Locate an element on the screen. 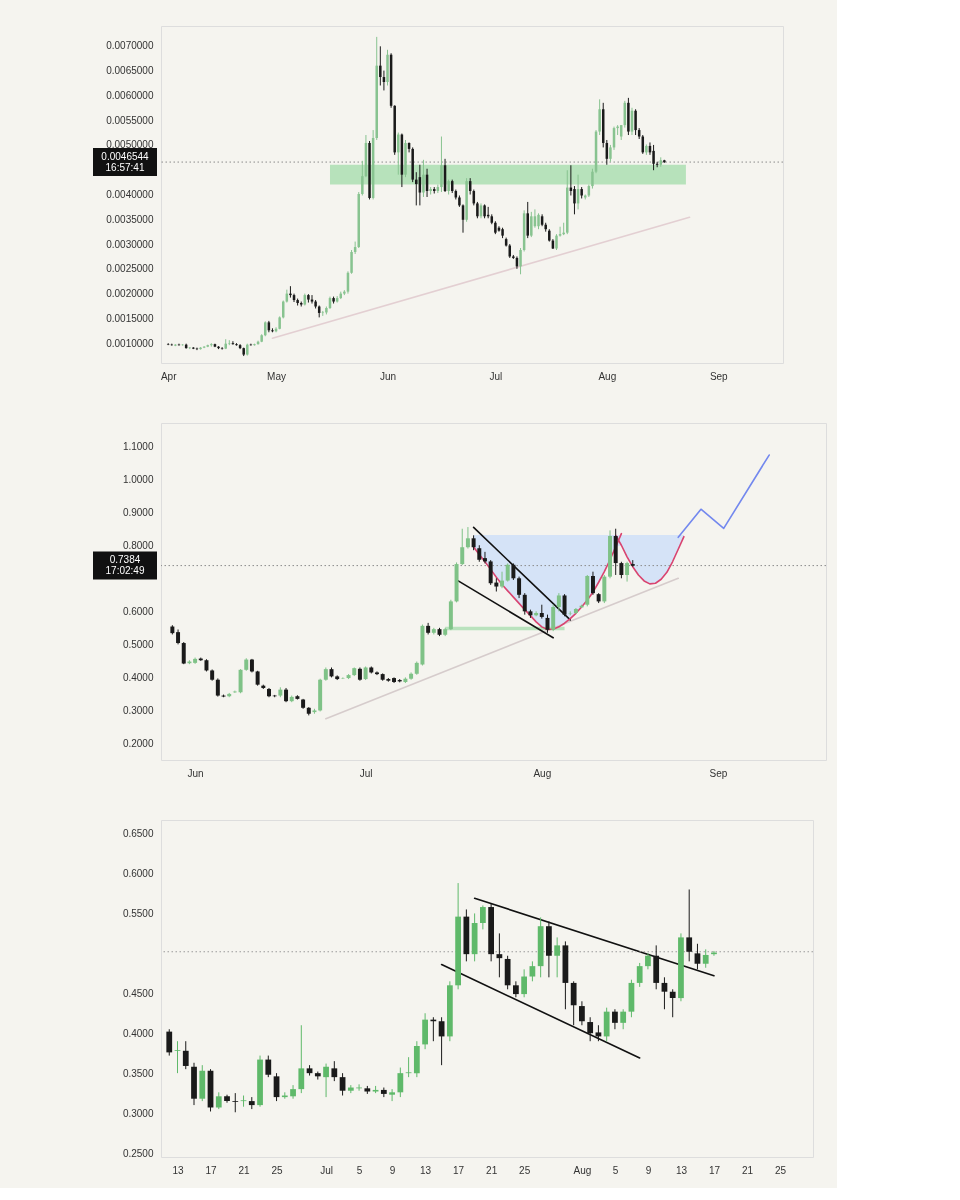 This screenshot has width=960, height=1200. y-tick-label: 0.0035000 is located at coordinates (130, 219).